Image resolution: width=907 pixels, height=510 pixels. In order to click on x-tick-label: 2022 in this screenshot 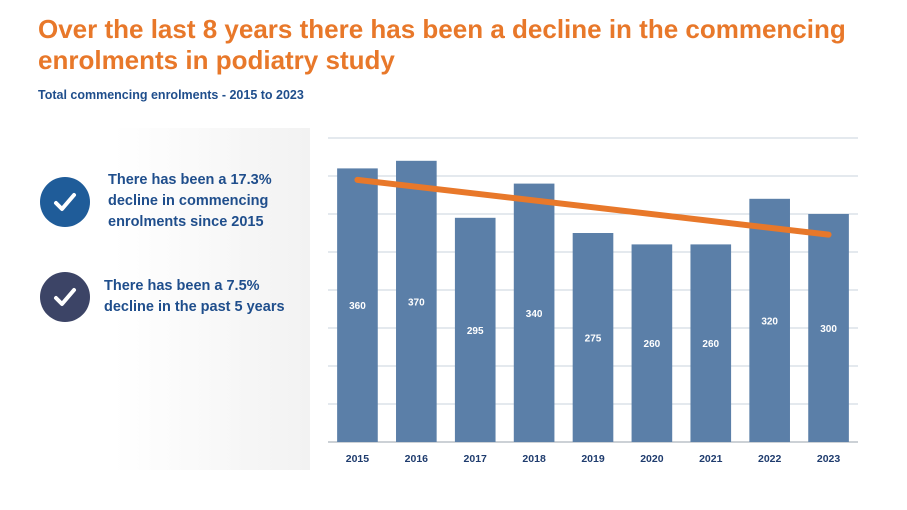, I will do `click(770, 459)`.